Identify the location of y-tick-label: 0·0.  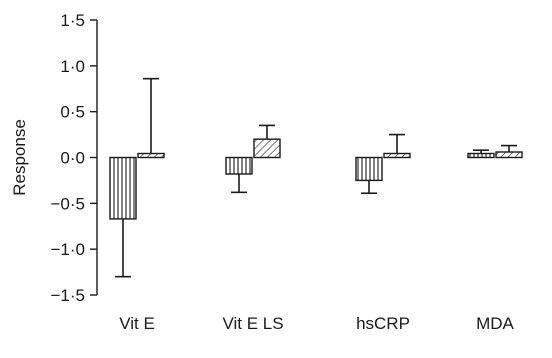
(72, 158).